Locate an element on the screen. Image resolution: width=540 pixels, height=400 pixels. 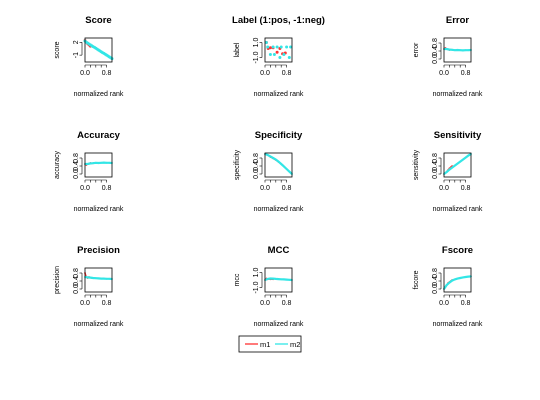
y-tick-label: 2 is located at coordinates (76, 42).